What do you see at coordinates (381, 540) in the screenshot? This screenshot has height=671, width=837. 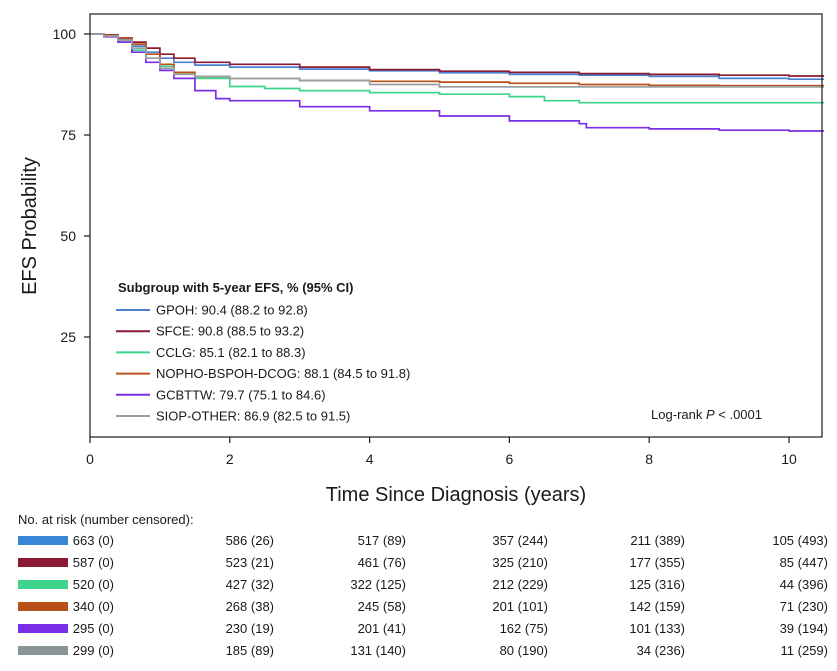 I see `risk-cell: 517 (89)` at bounding box center [381, 540].